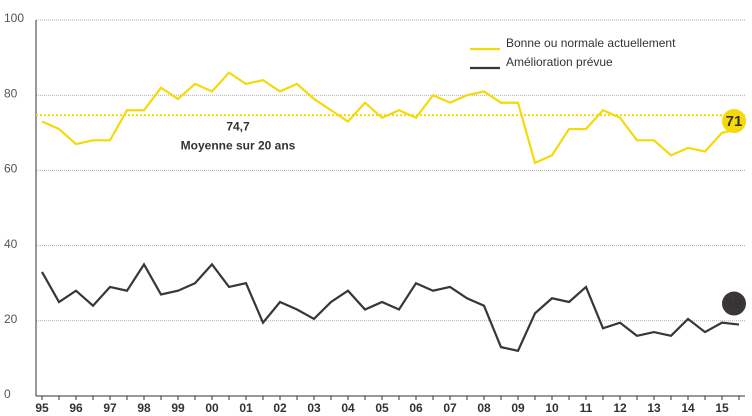 The height and width of the screenshot is (416, 752). Describe the element at coordinates (11, 244) in the screenshot. I see `y-tick-label: 40` at that location.